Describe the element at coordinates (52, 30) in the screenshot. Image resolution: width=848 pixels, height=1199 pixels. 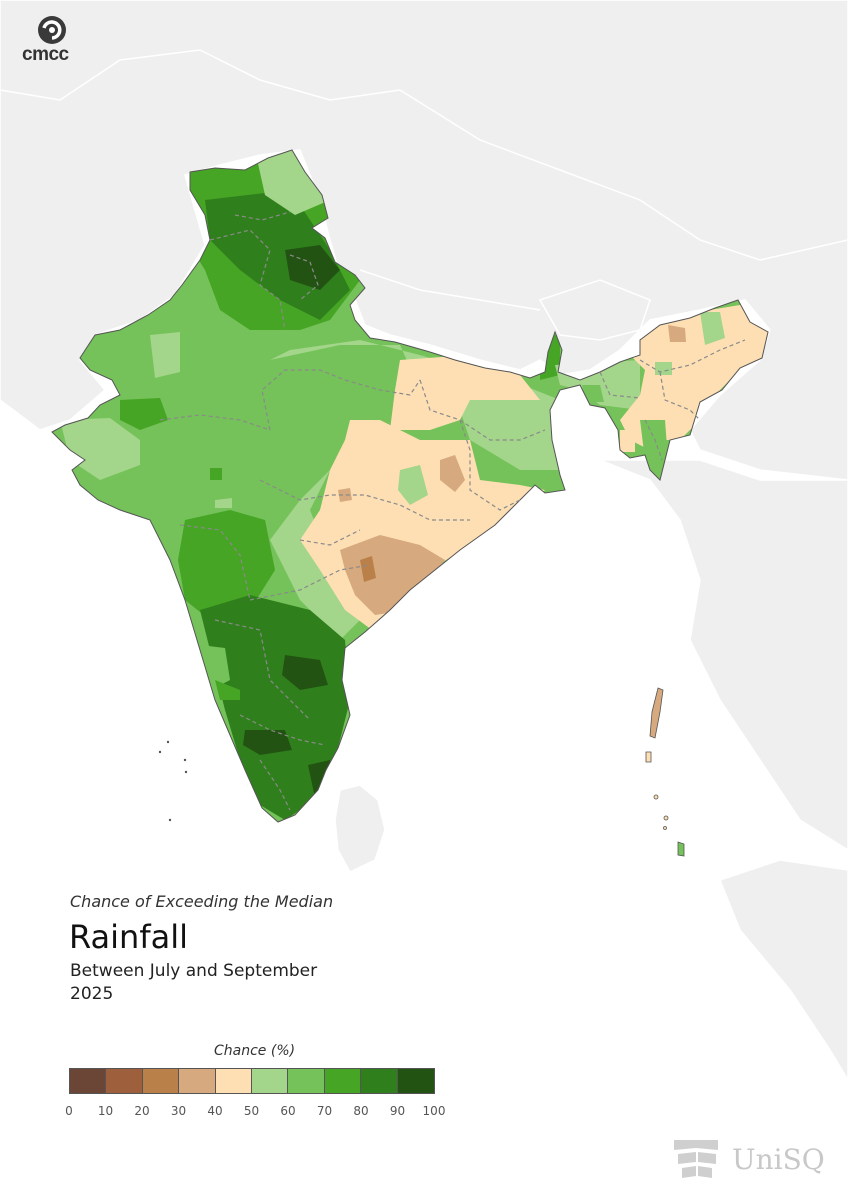
I see `cmcc-logo-icon` at that location.